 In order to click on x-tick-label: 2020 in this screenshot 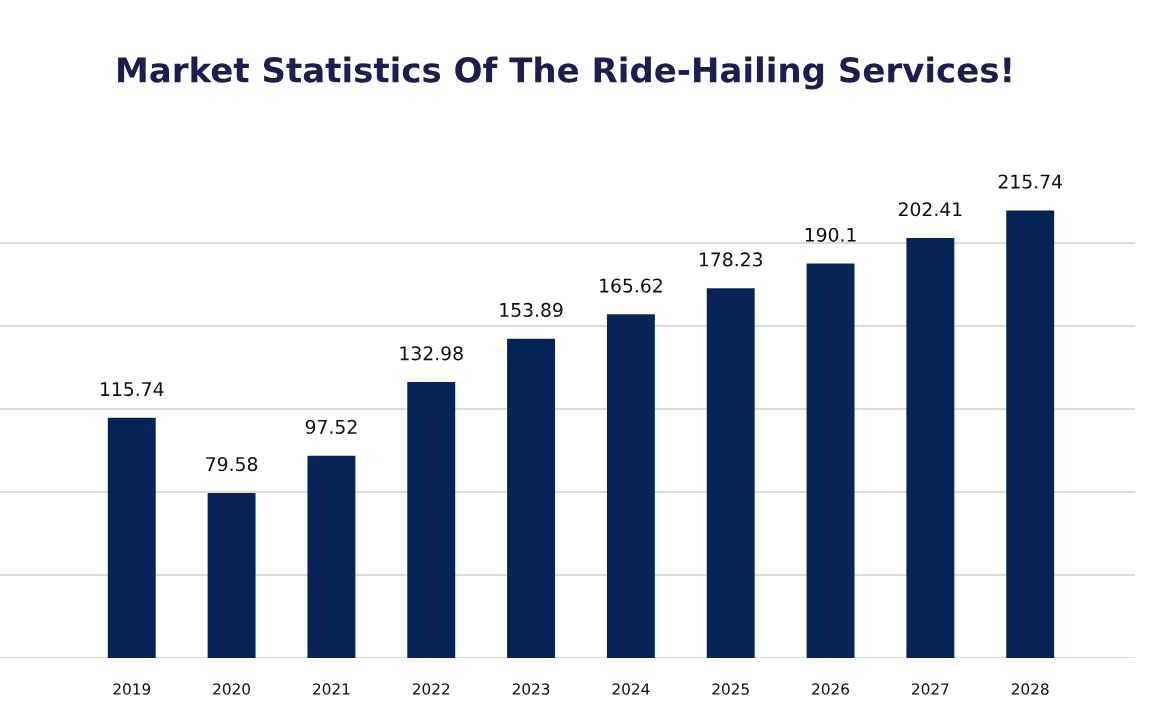, I will do `click(232, 689)`.